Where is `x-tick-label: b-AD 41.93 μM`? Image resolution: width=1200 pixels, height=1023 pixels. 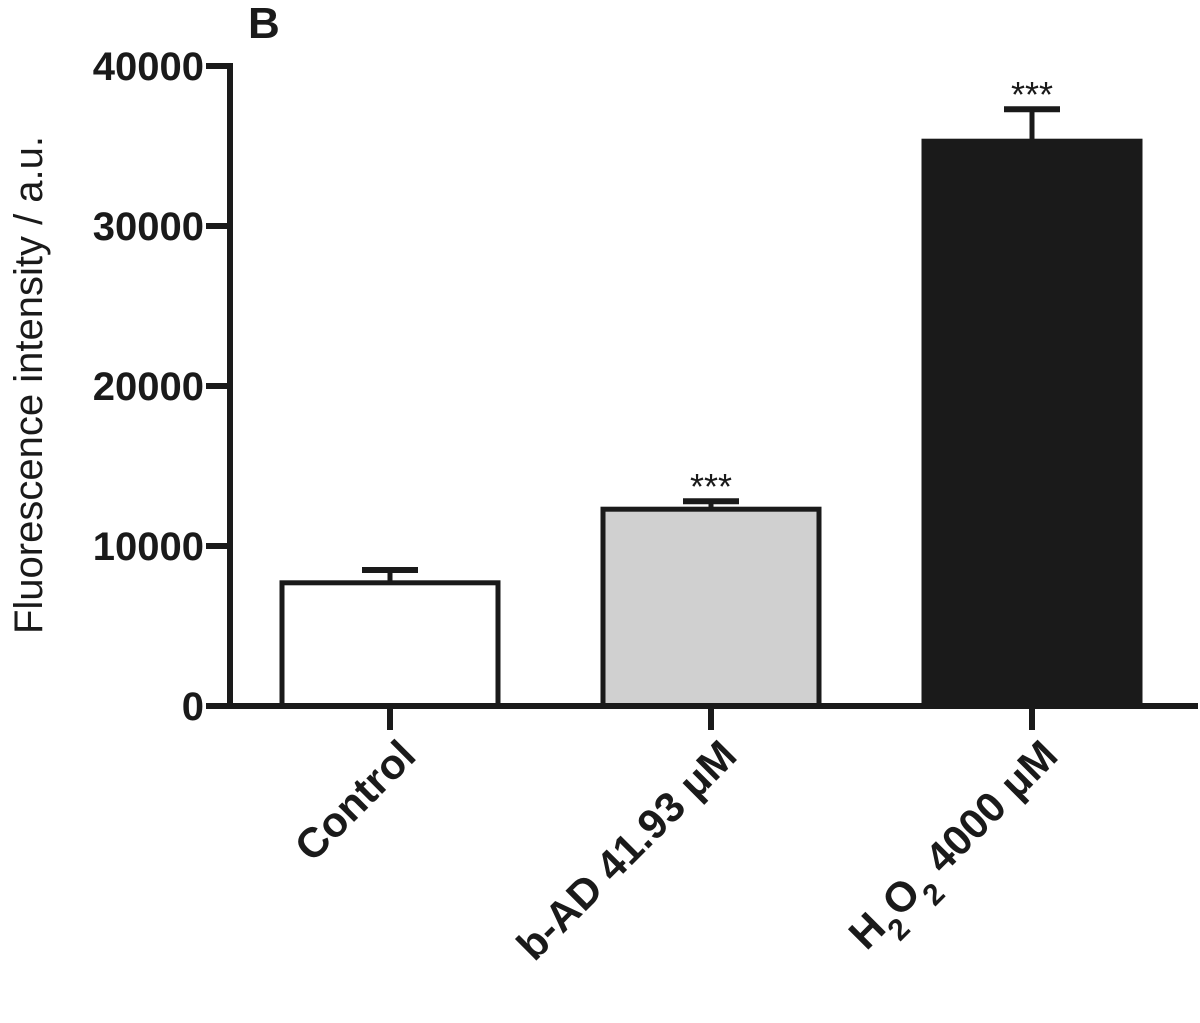
x-tick-label: b-AD 41.93 μM is located at coordinates (626, 850).